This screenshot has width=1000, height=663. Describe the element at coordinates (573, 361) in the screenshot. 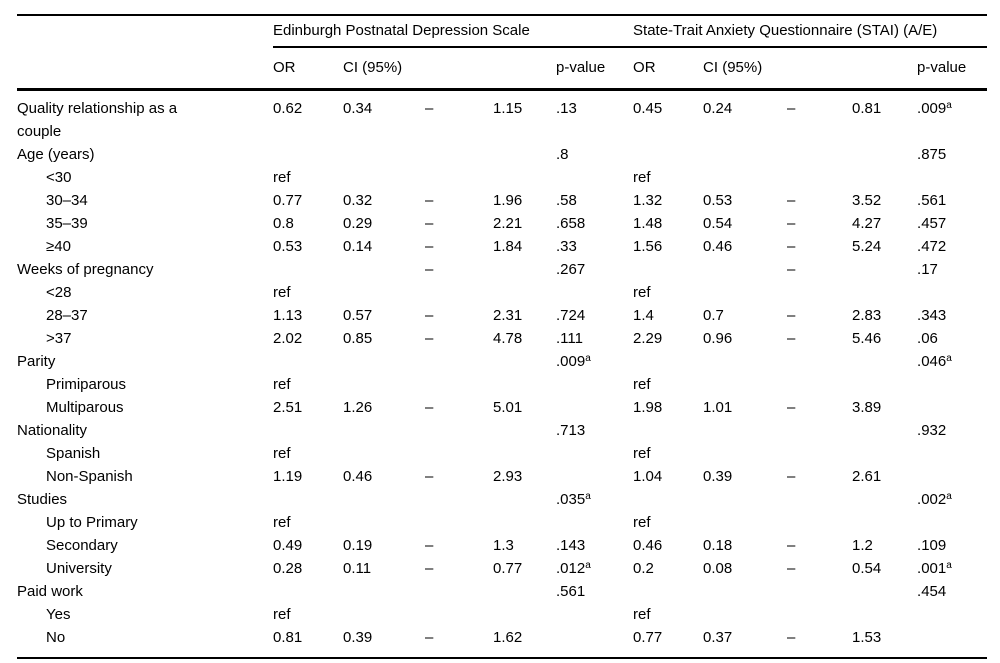

I see `epds-pvalue-cell: .009a` at that location.